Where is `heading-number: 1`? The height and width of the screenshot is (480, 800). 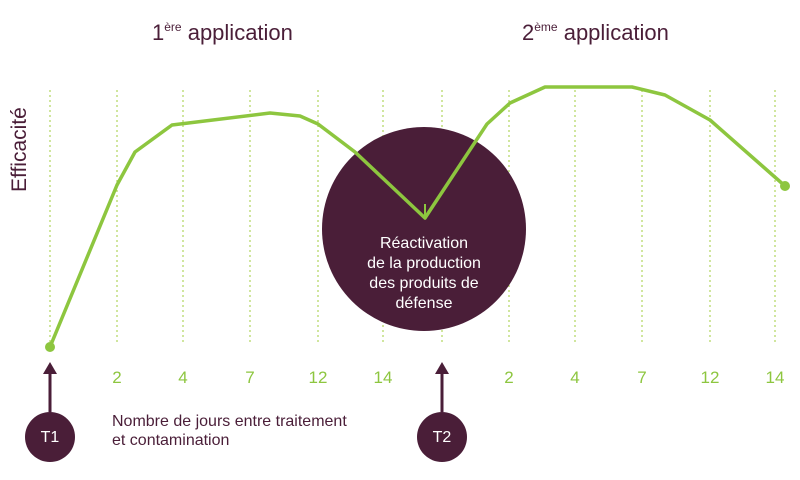
heading-number: 1 is located at coordinates (158, 32).